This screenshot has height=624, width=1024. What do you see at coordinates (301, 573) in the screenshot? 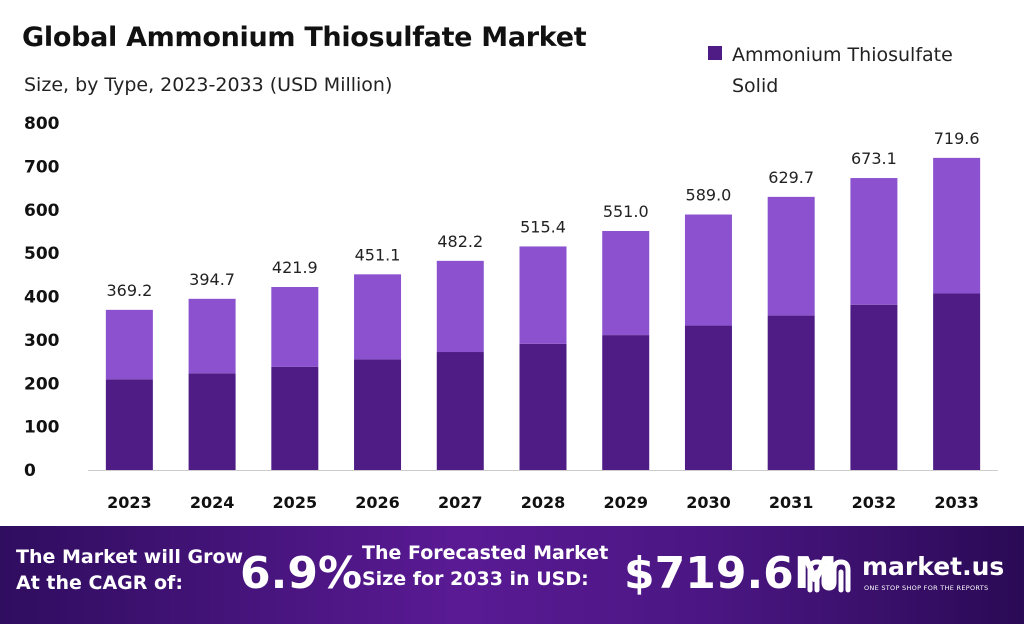
I see `cagr-value: 6.9%` at bounding box center [301, 573].